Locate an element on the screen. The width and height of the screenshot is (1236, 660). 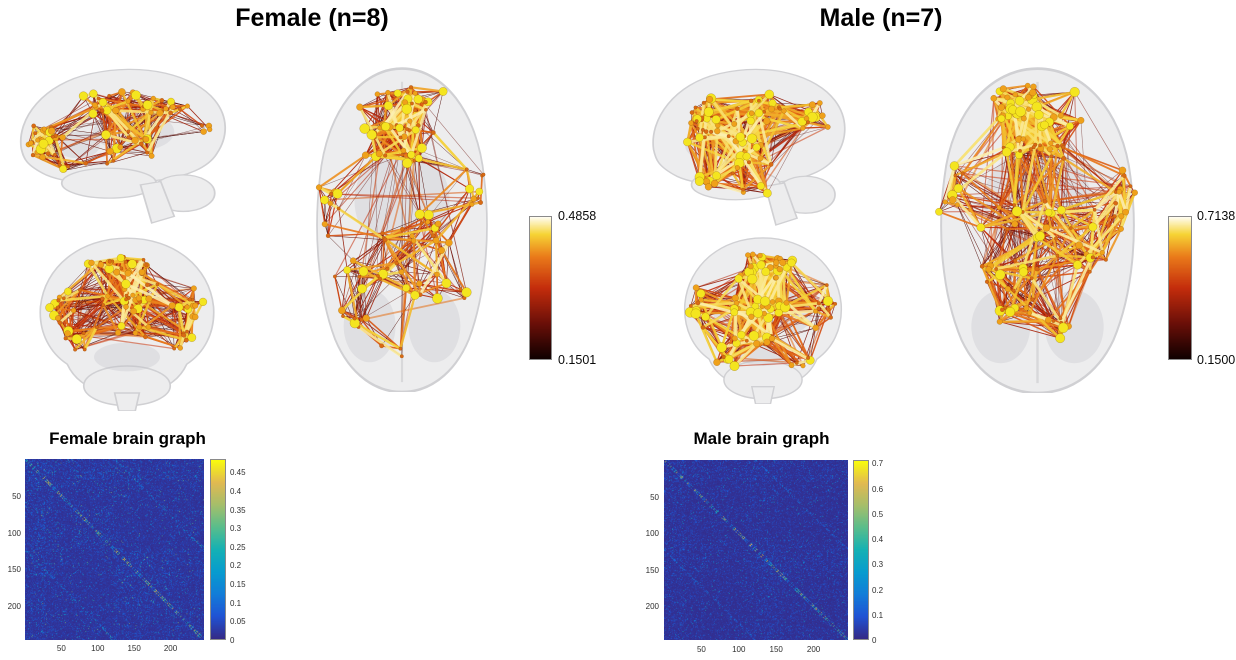
male-sagittal-brain-view is located at coordinates (749, 147).